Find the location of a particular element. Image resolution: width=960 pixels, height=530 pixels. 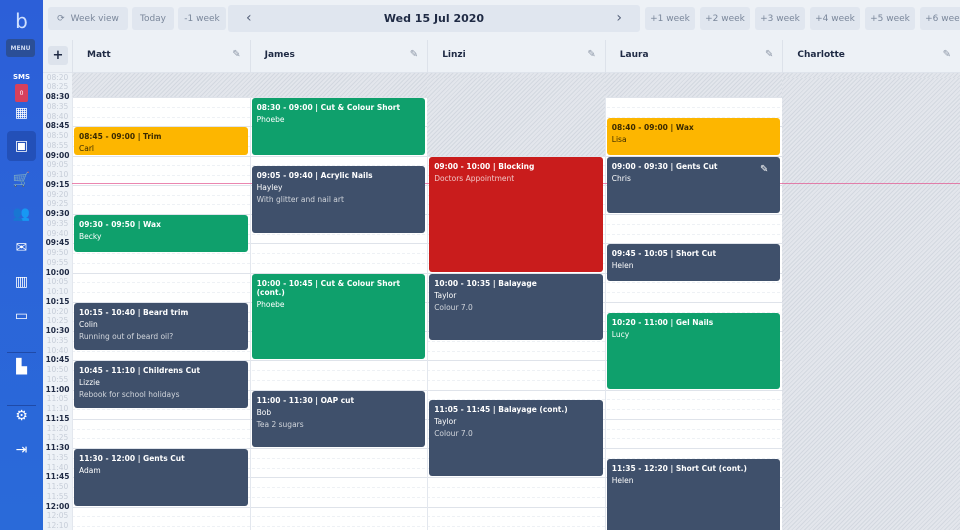

appointment-title: 10:20 - 11:00 | Gel Nails is located at coordinates (662, 322).